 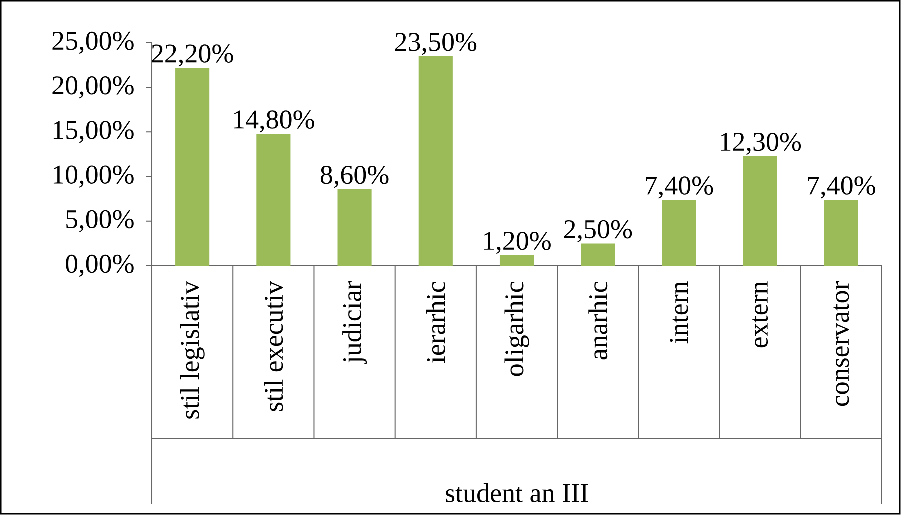 What do you see at coordinates (274, 121) in the screenshot?
I see `data-label: 14,80%` at bounding box center [274, 121].